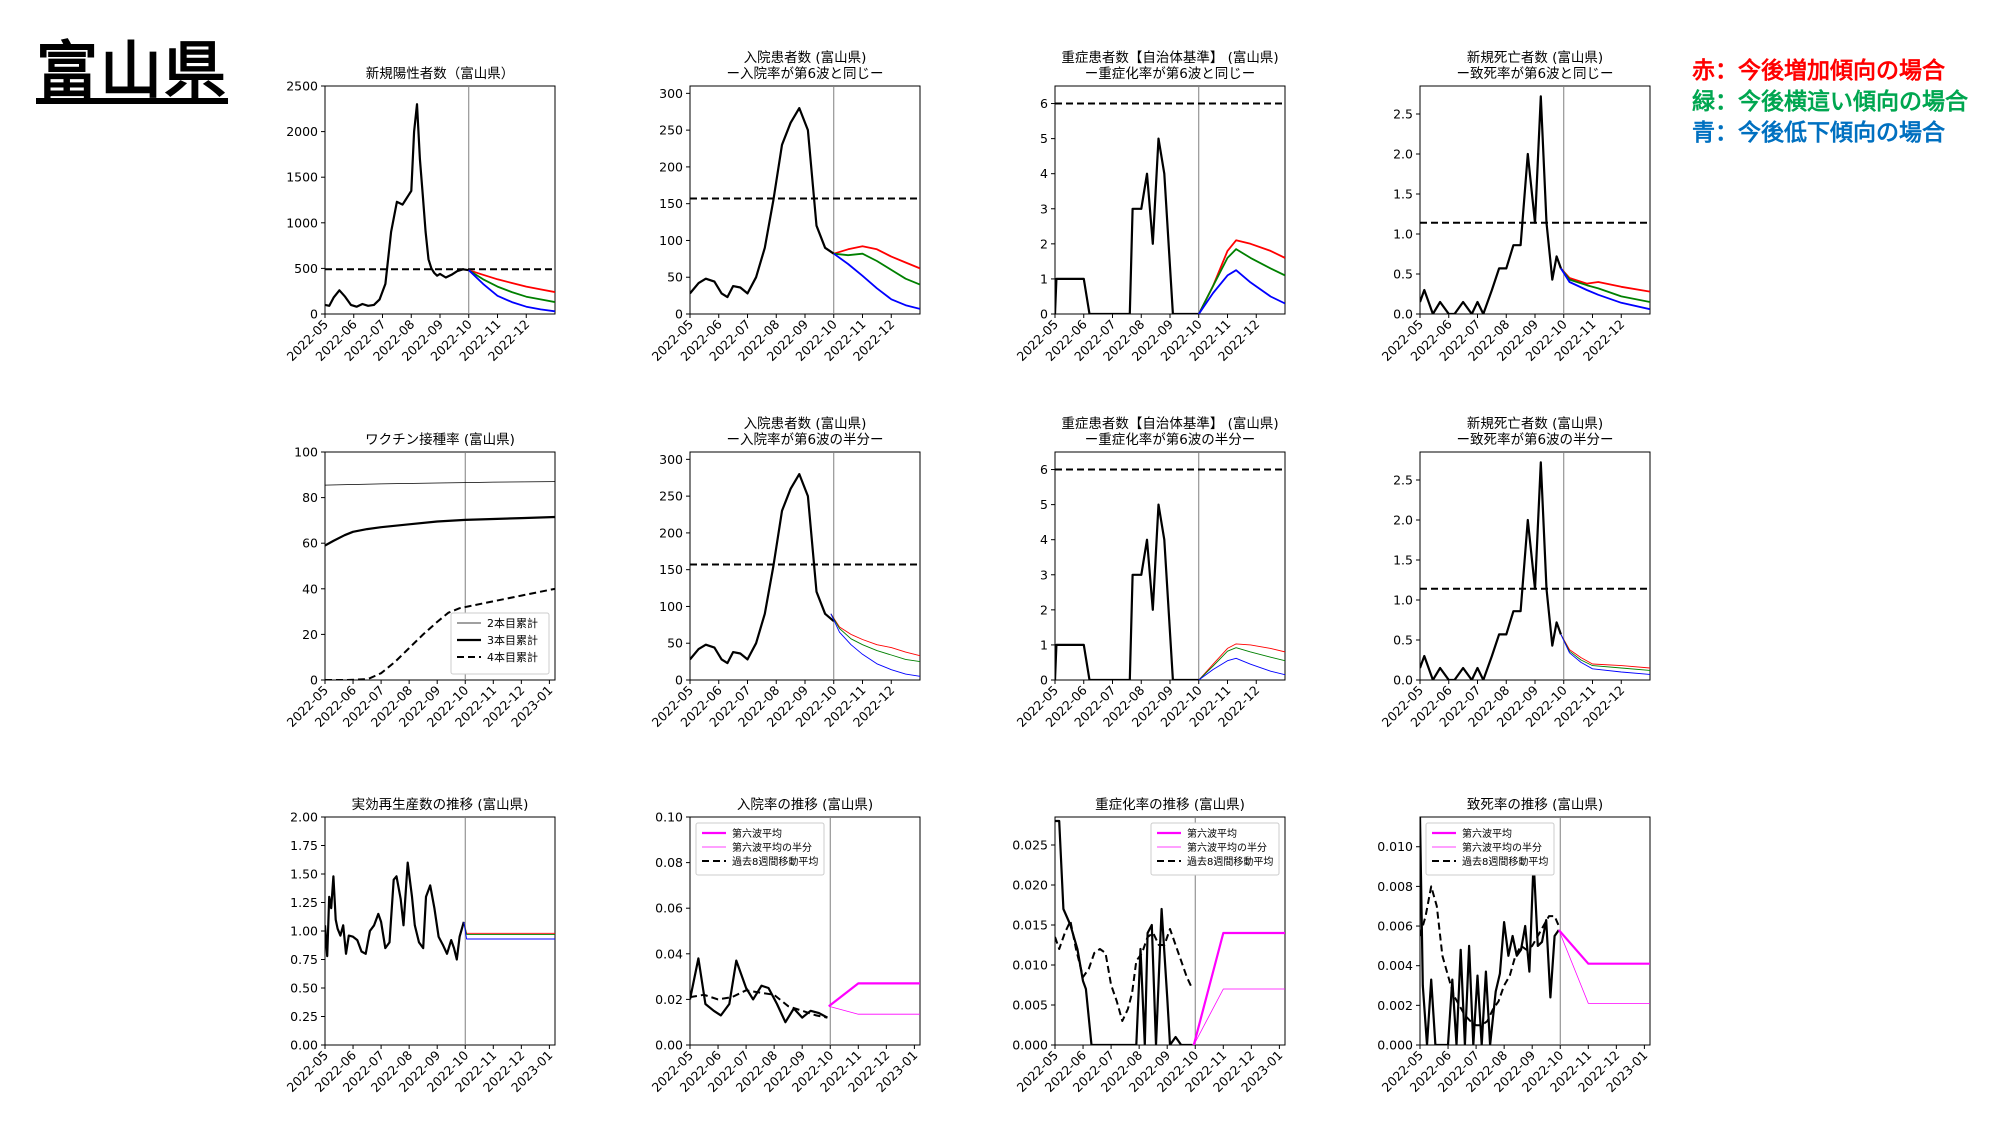  What do you see at coordinates (512, 657) in the screenshot?
I see `legend-label: 4本目累計` at bounding box center [512, 657].